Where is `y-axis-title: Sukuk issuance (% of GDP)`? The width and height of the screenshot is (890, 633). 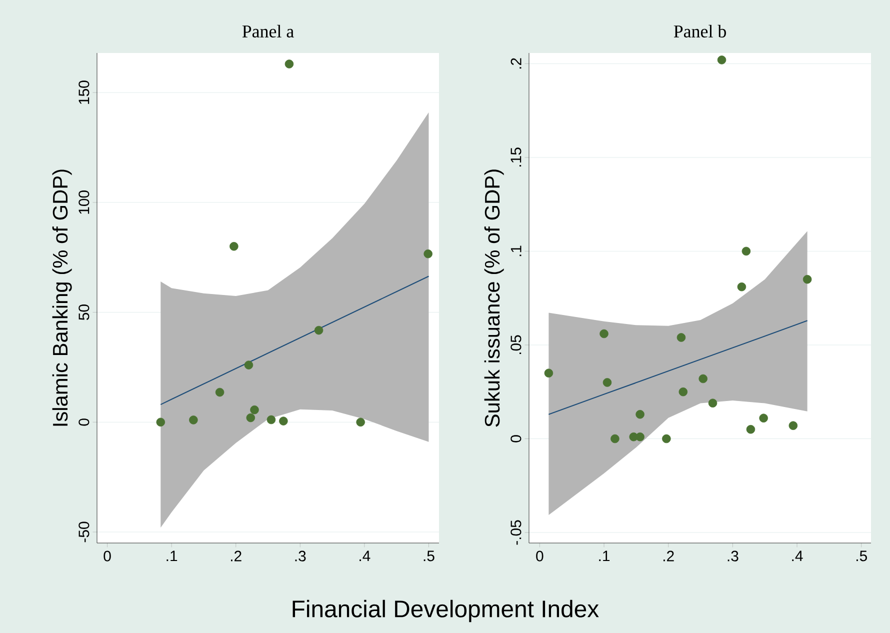
y-axis-title: Sukuk issuance (% of GDP) is located at coordinates (494, 298).